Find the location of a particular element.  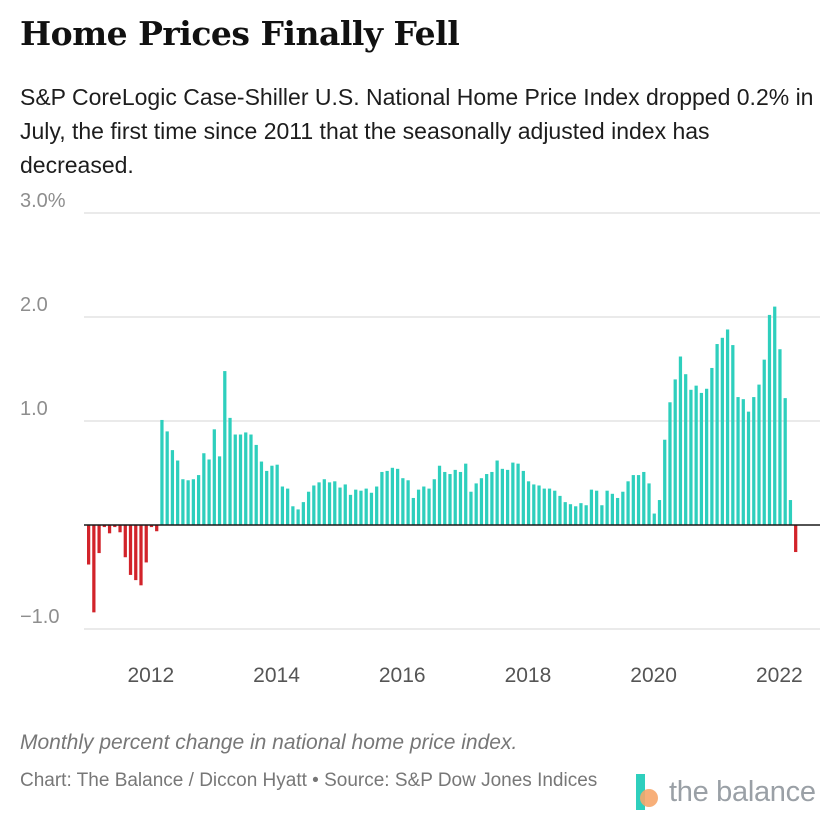

x-tick-label: 2016 is located at coordinates (402, 675).